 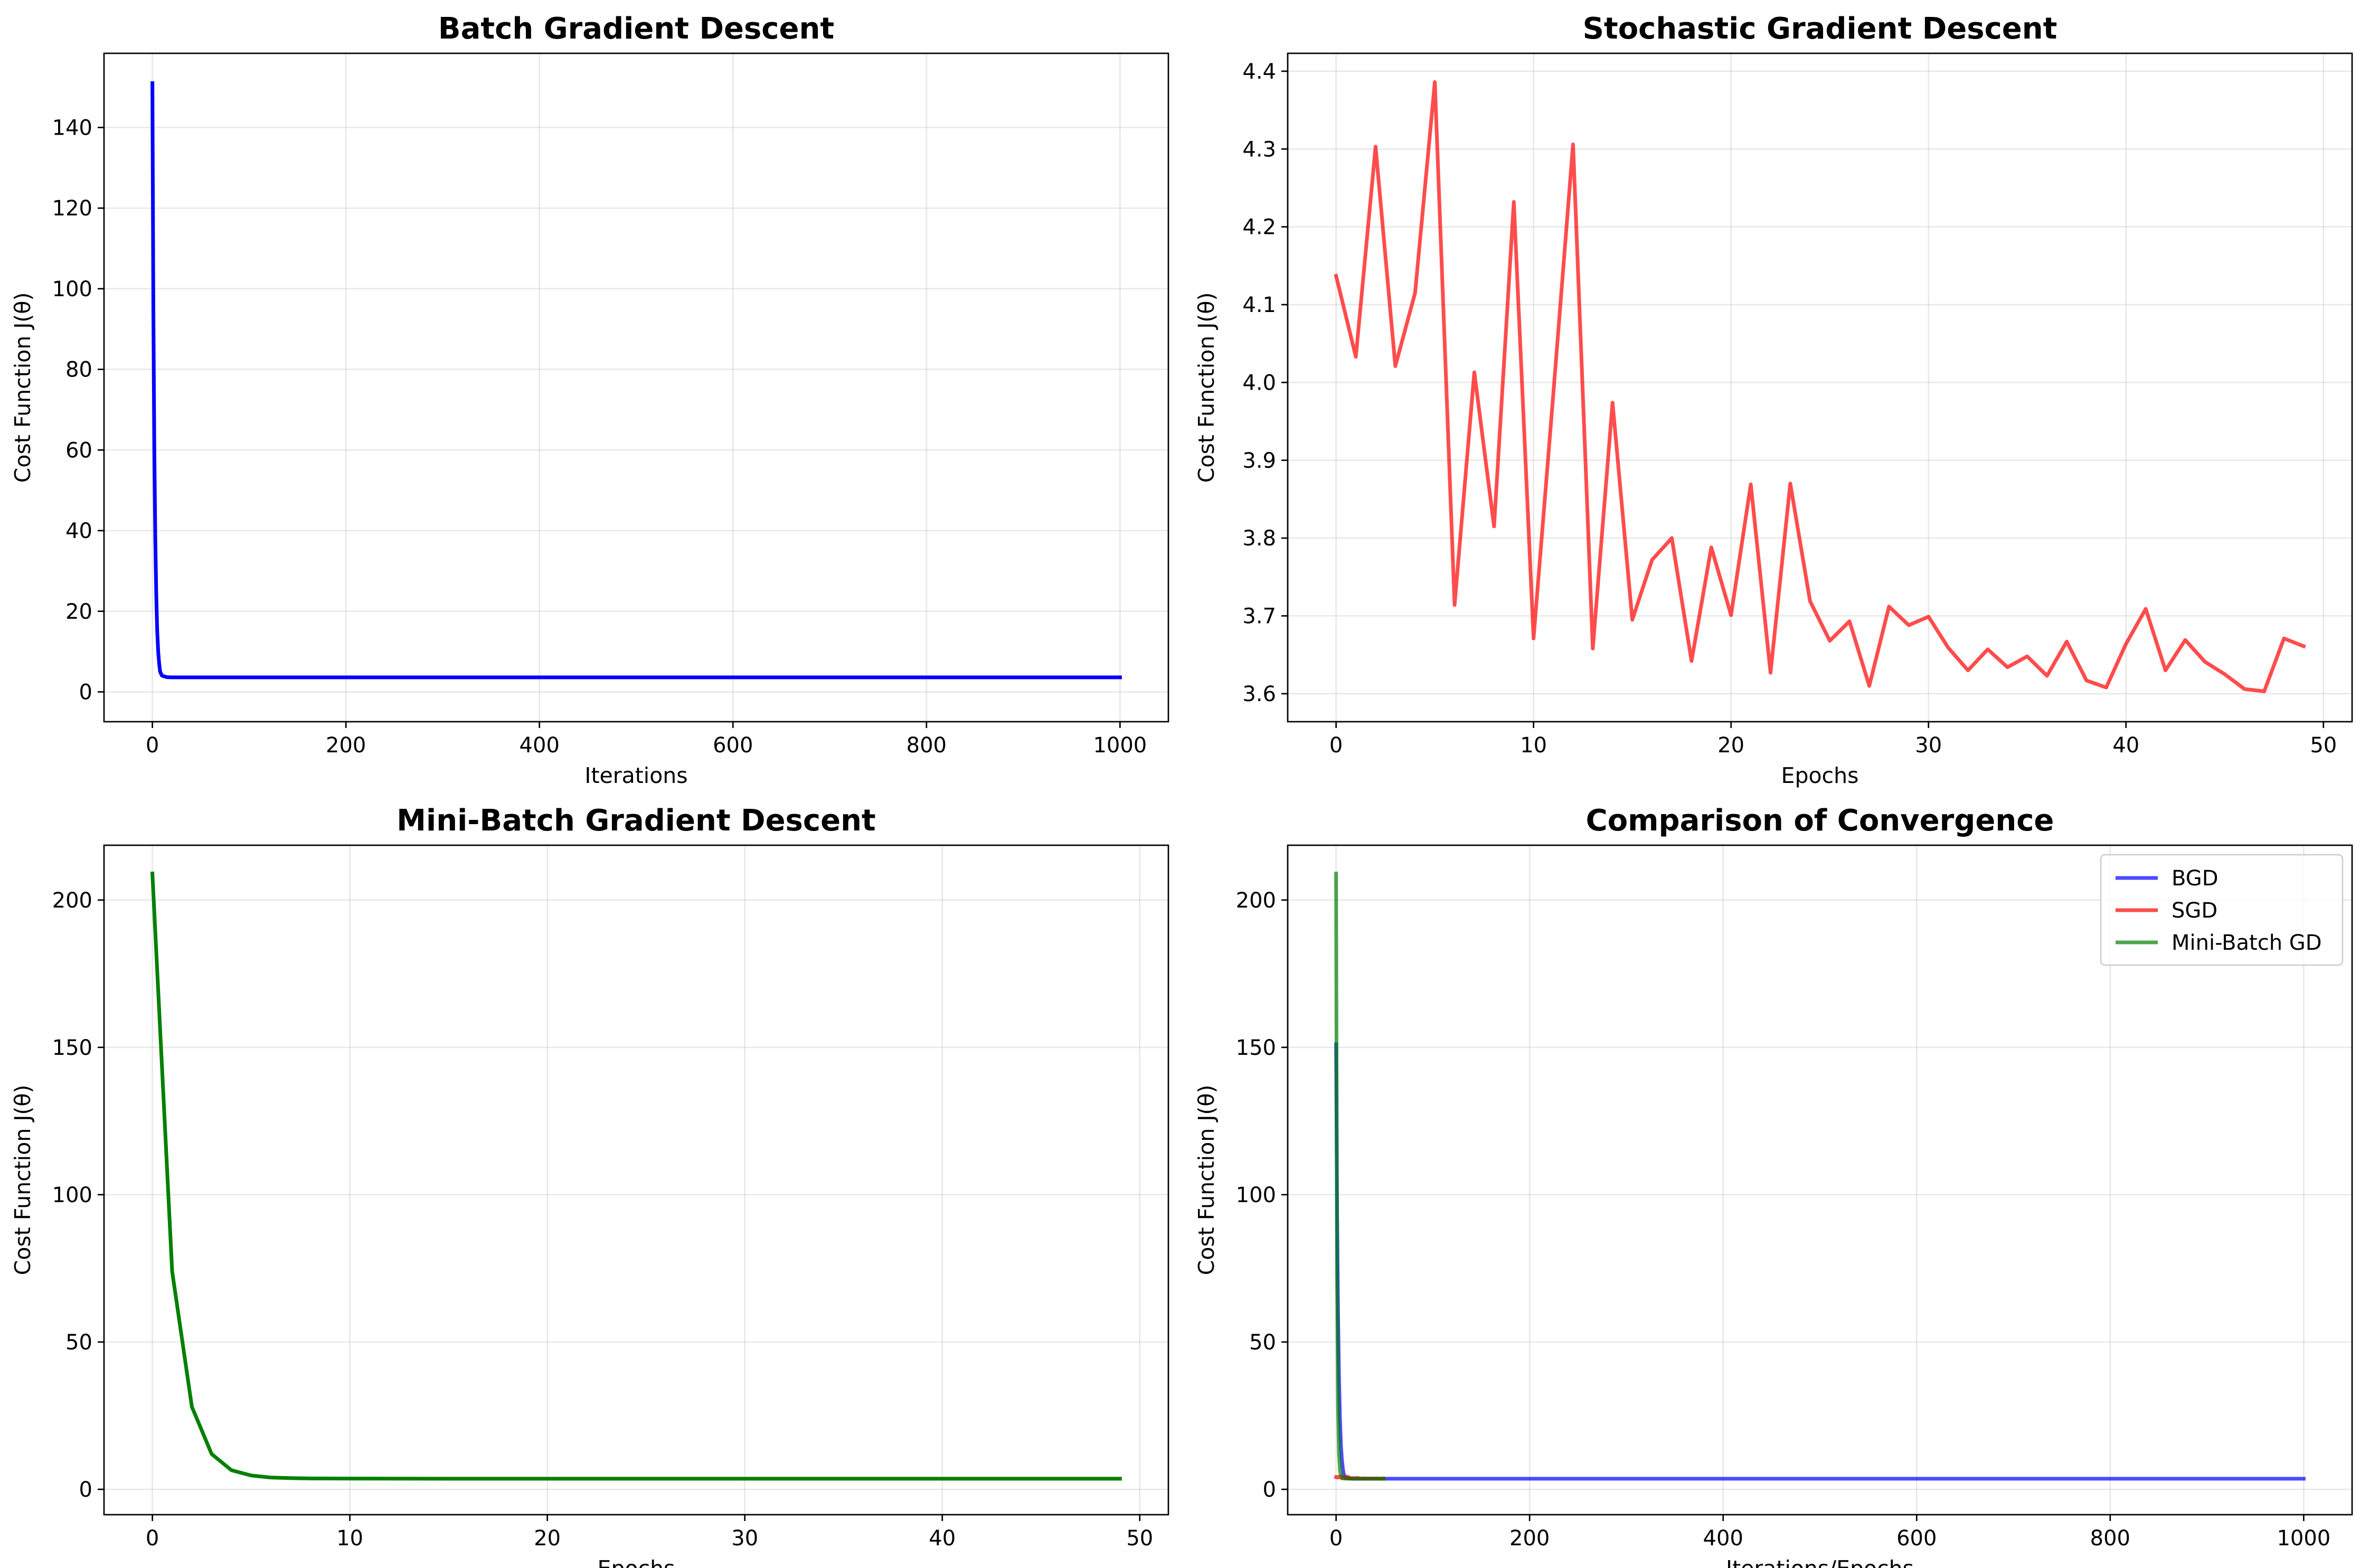 I want to click on y-tick-label: 140, so click(x=72, y=128).